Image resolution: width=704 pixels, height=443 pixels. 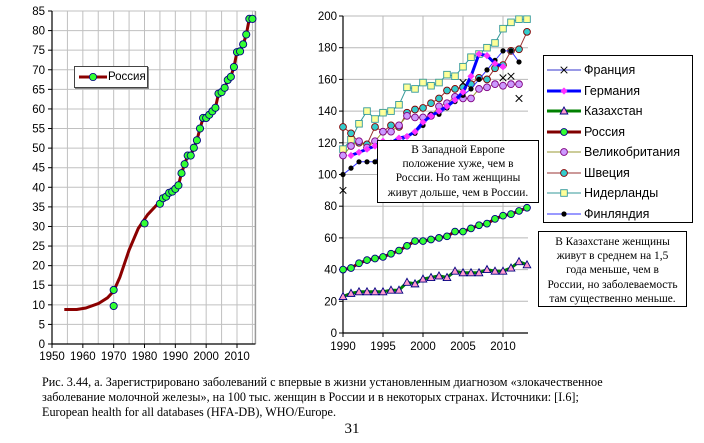 What do you see at coordinates (145, 357) in the screenshot?
I see `x-tick-label: 1980` at bounding box center [145, 357].